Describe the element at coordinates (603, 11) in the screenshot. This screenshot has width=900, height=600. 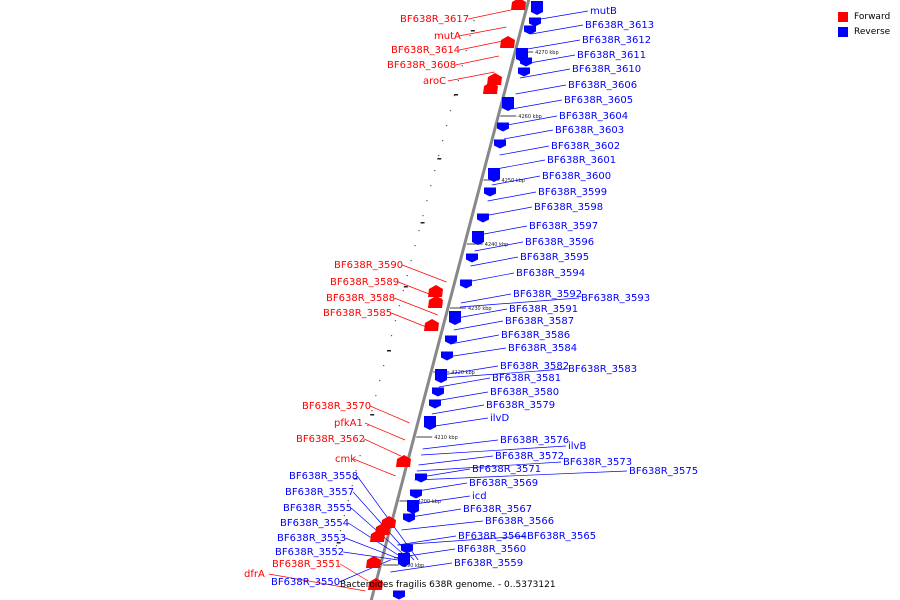
I see `reverse-gene-label: mutB` at that location.